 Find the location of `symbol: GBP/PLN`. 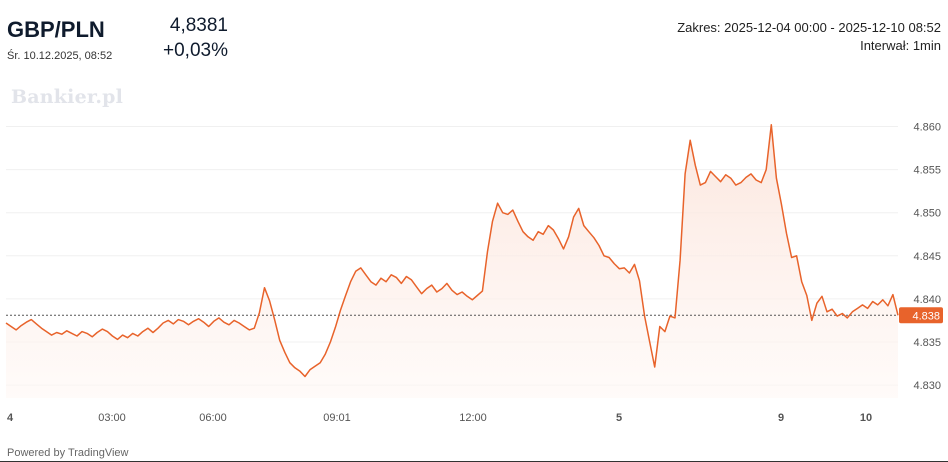

symbol: GBP/PLN is located at coordinates (56, 29).